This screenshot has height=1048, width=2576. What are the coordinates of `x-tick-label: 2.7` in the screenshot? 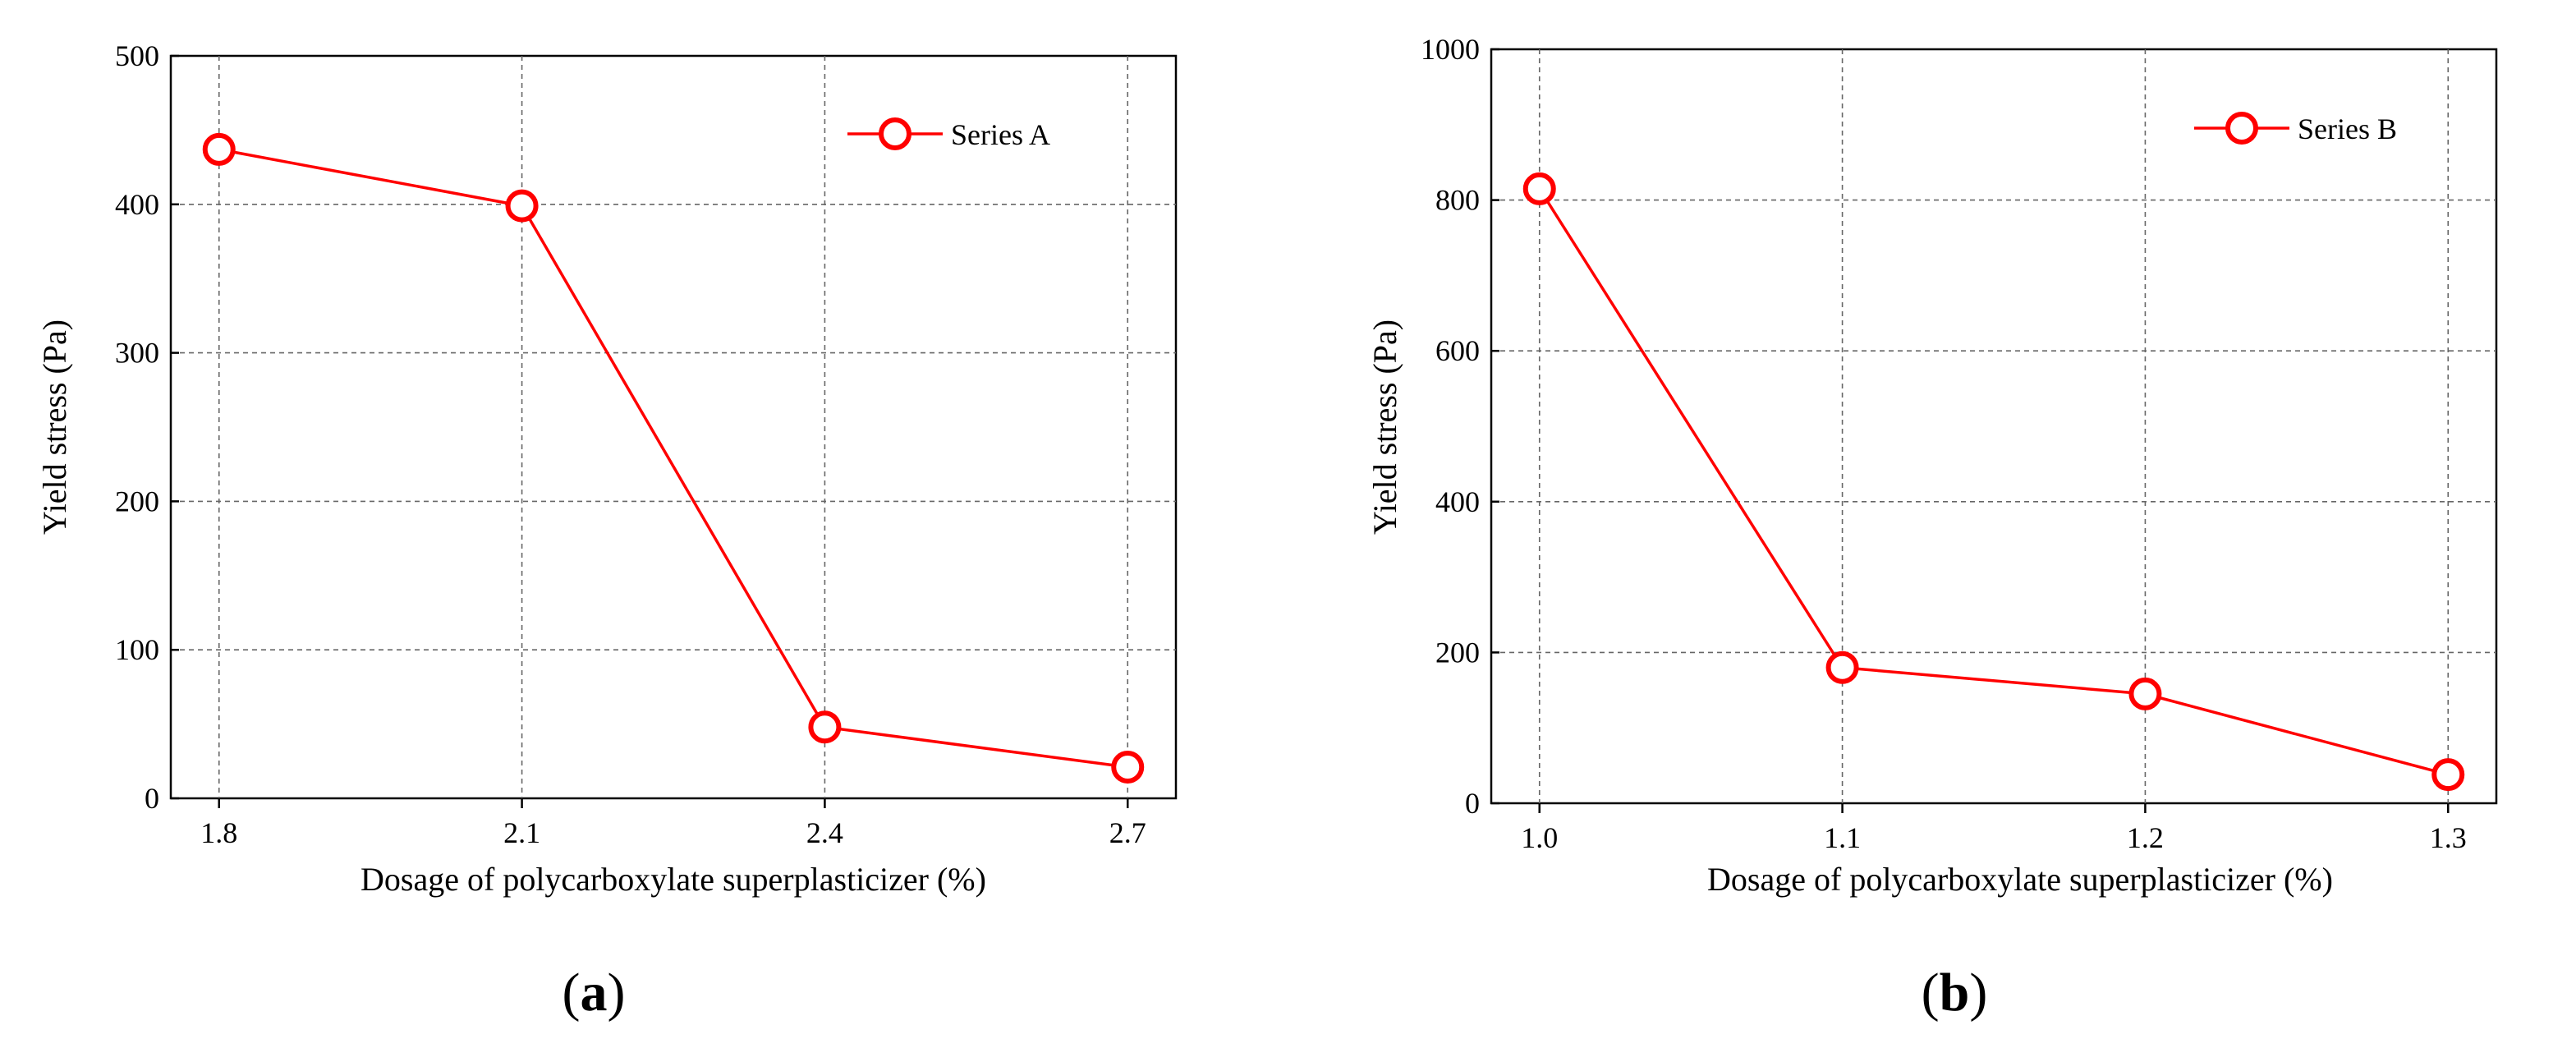 It's located at (1127, 832).